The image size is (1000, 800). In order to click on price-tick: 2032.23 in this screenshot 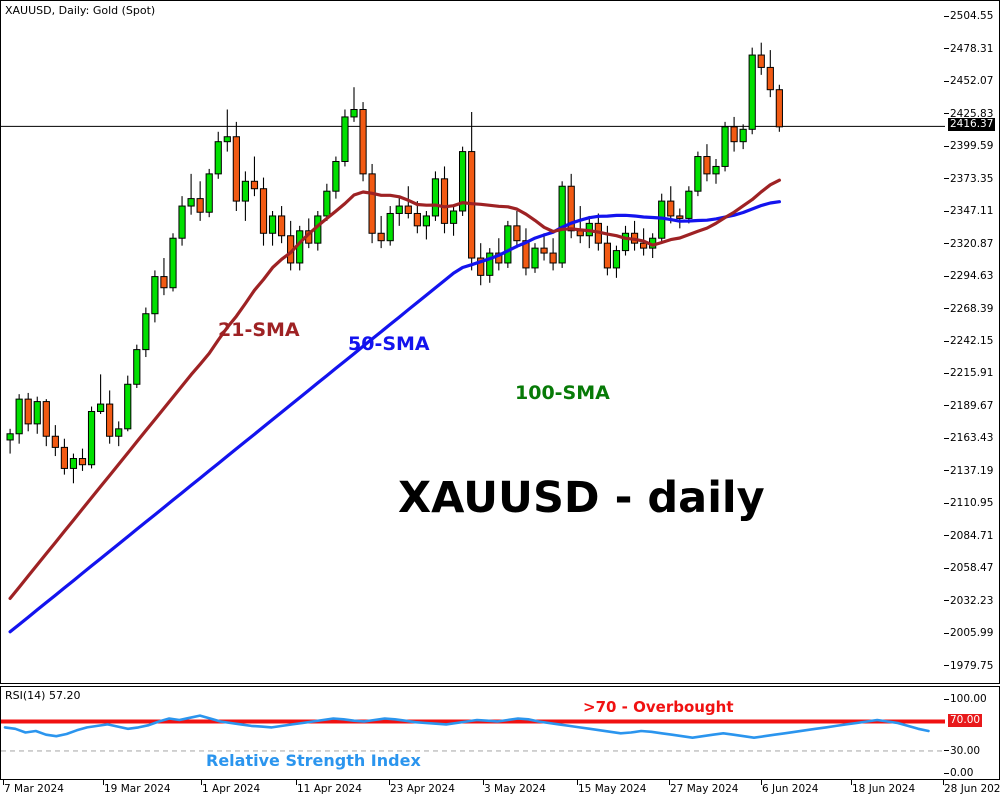, I will do `click(968, 601)`.